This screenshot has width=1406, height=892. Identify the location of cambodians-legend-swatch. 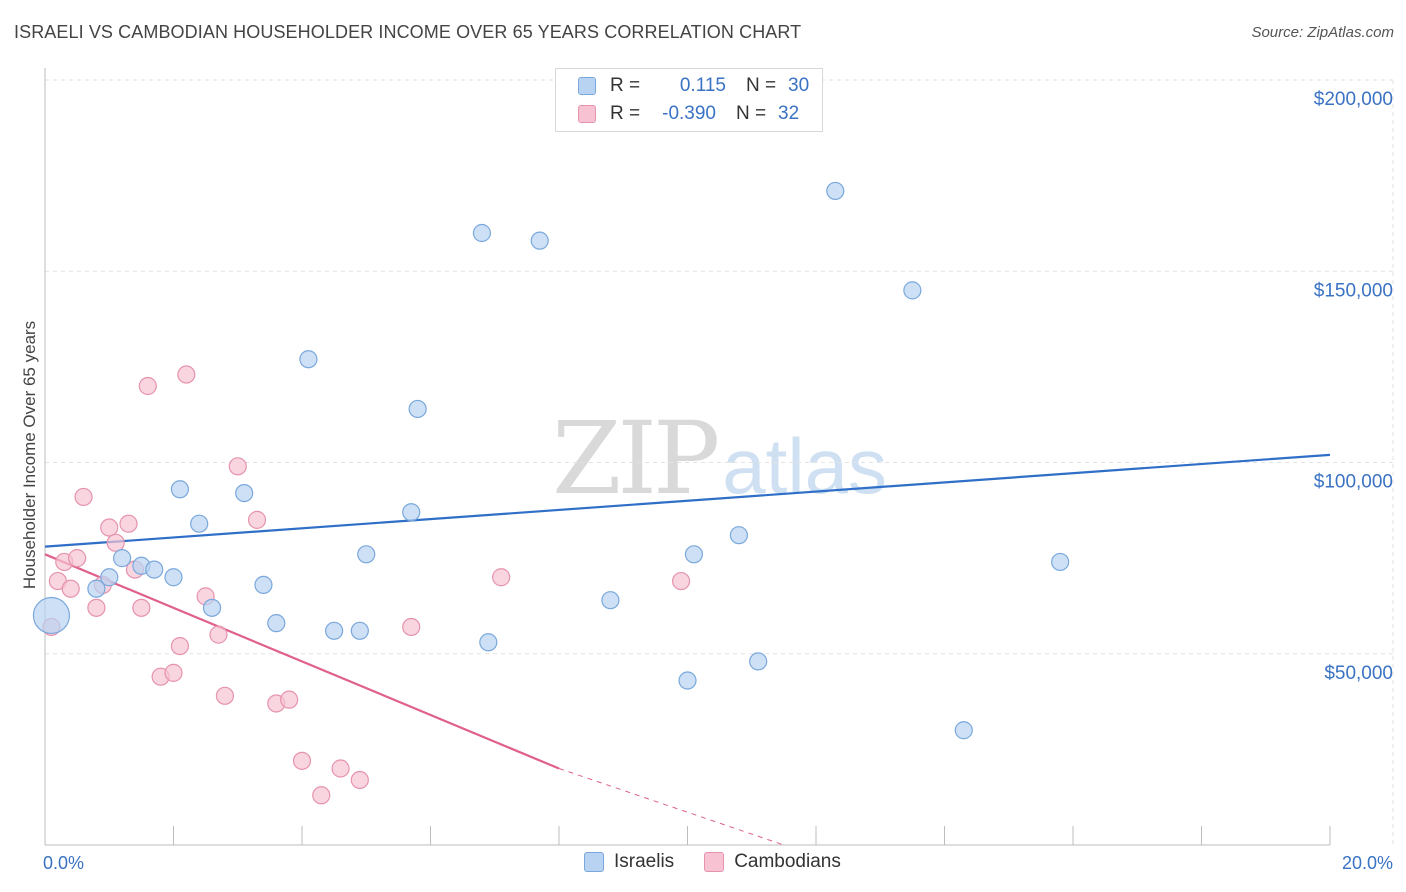
(714, 862).